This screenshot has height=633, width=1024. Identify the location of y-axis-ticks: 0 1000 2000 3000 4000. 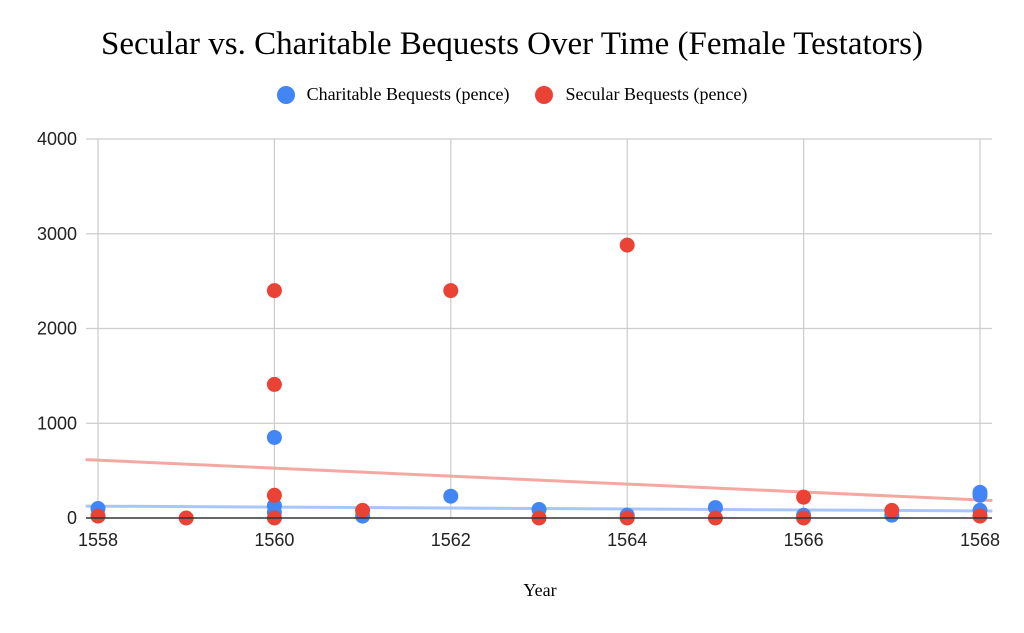
(57, 328).